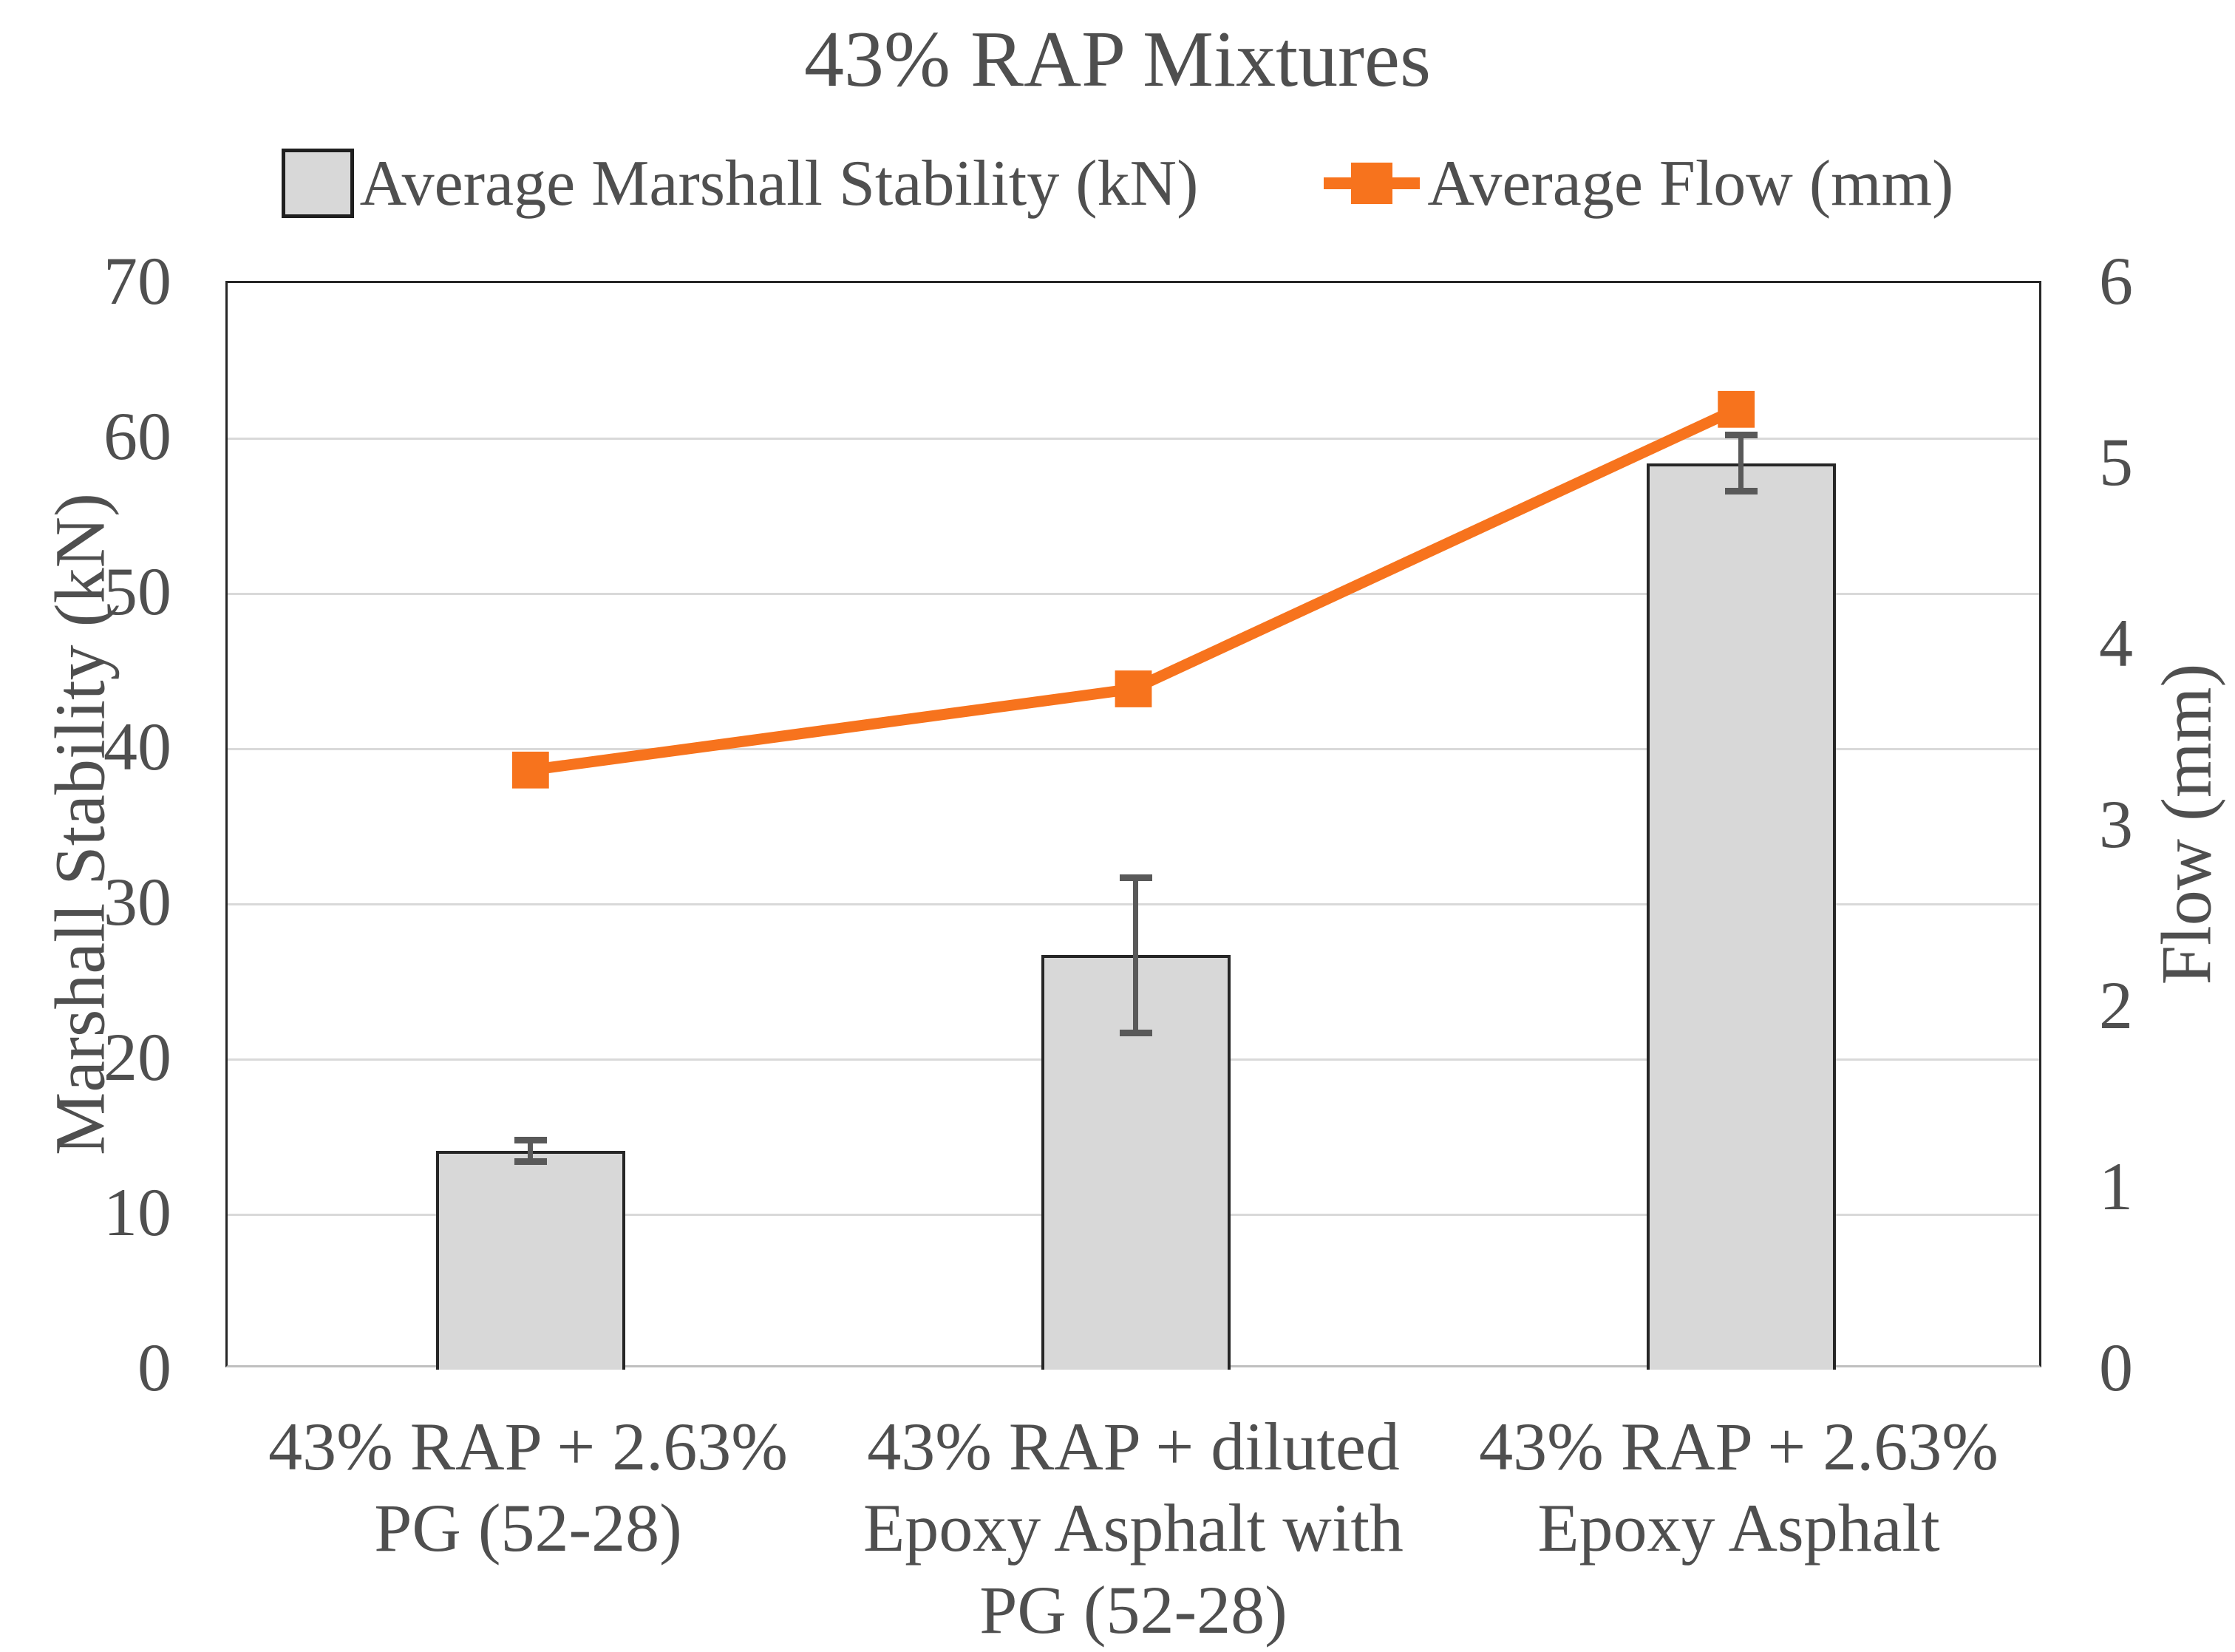 The width and height of the screenshot is (2235, 1652). I want to click on legend-item-stability: Average Marshall Stability (kN), so click(740, 183).